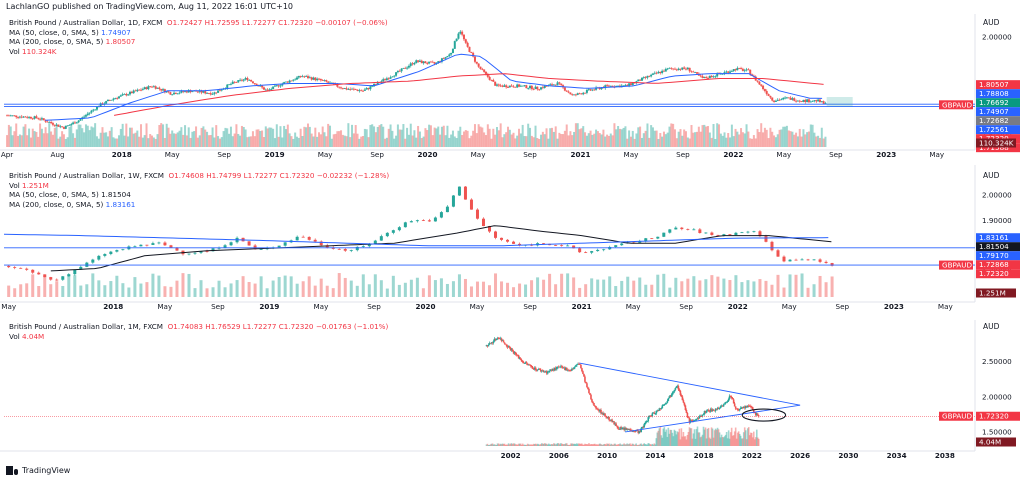  Describe the element at coordinates (886, 154) in the screenshot. I see `x-tick-label: 2023` at that location.